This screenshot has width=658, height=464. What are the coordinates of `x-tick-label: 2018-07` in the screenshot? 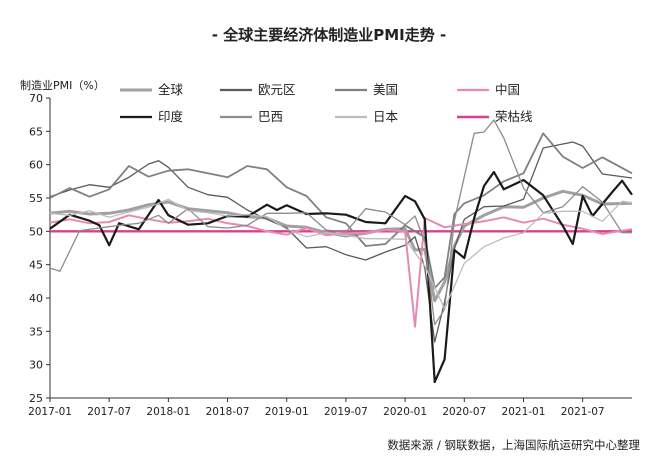 It's located at (228, 412).